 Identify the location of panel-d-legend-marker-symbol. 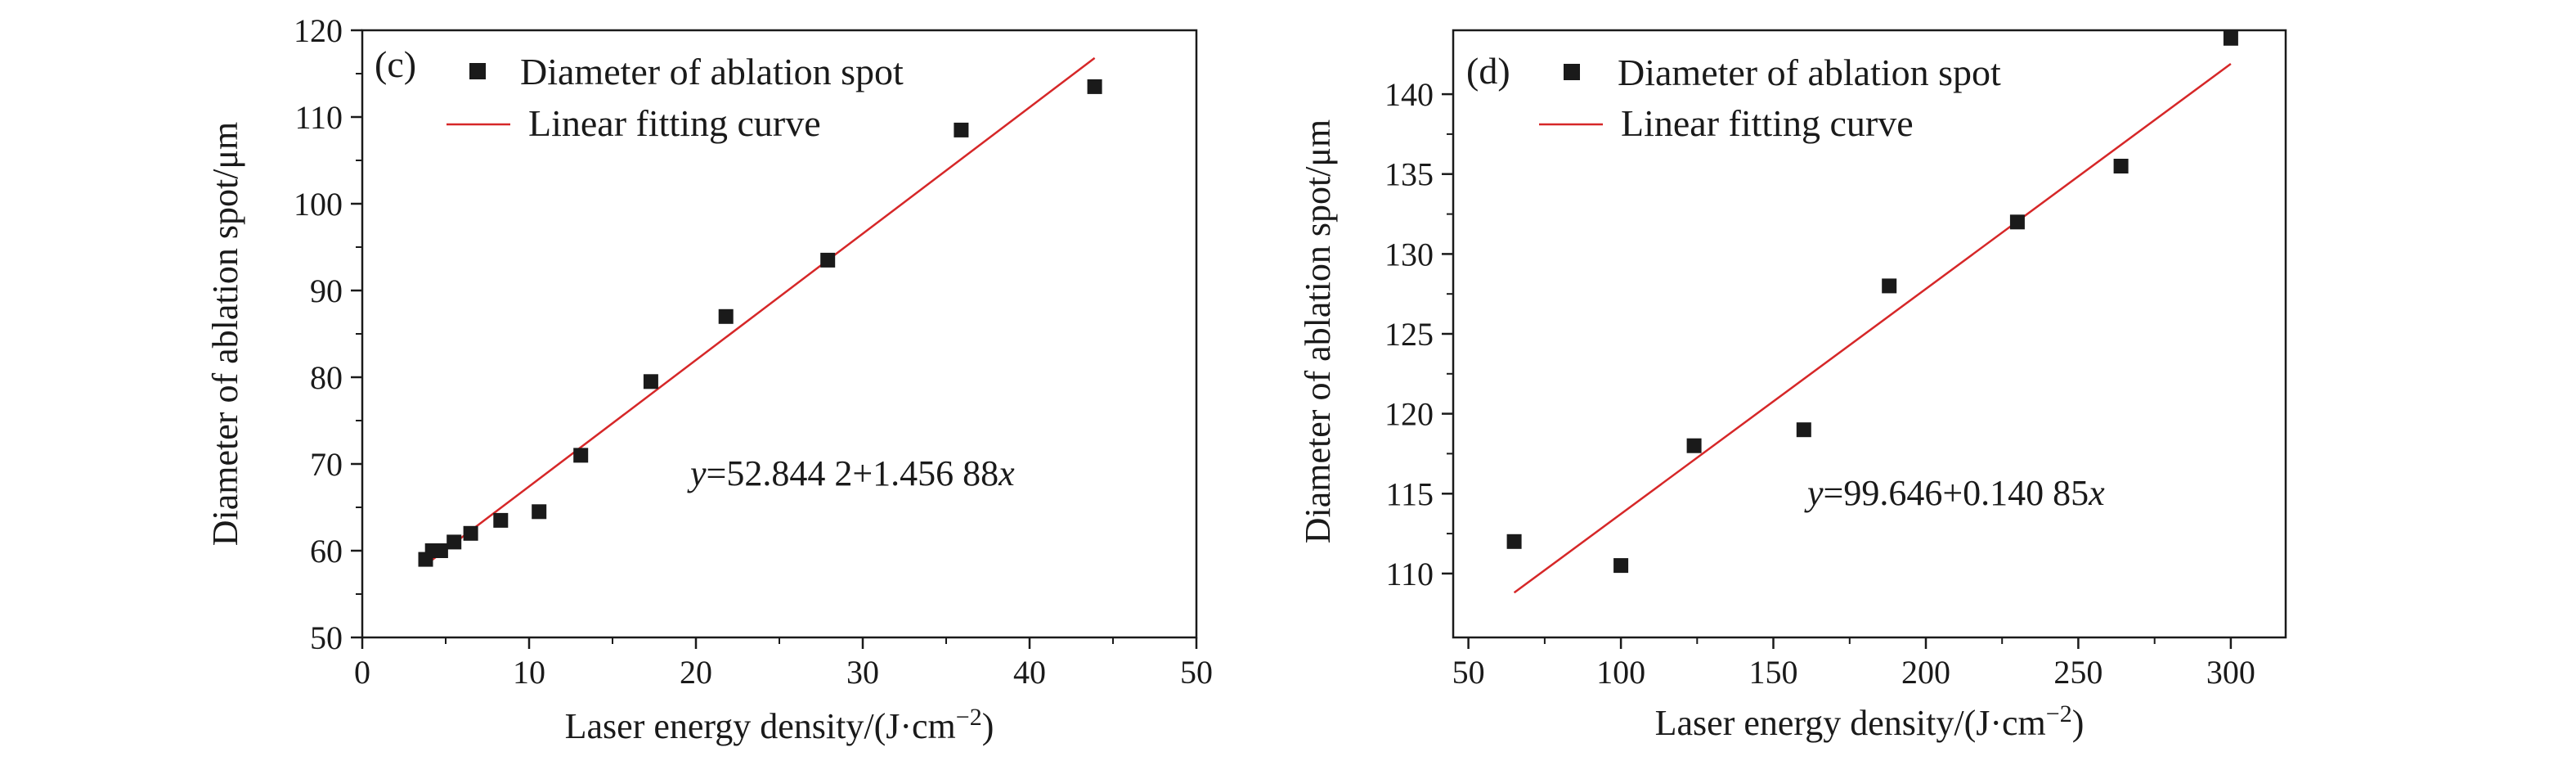
(1572, 72).